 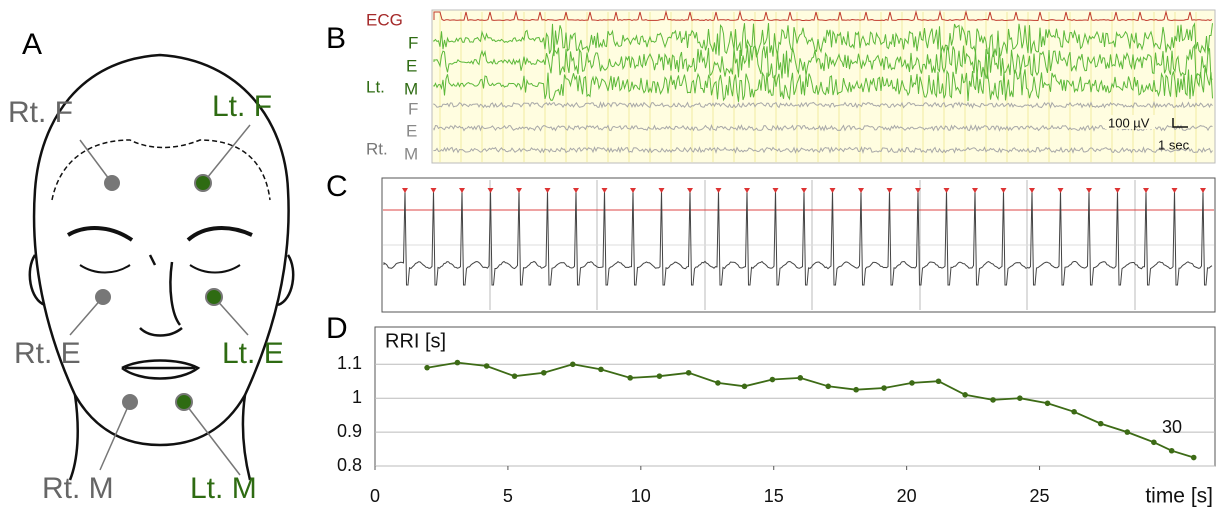 I want to click on x-tick-label: 20, so click(x=907, y=496).